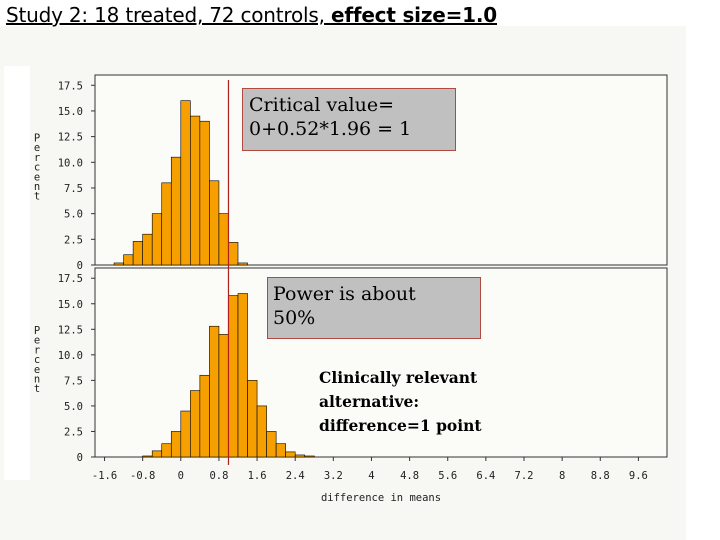 The width and height of the screenshot is (720, 540). Describe the element at coordinates (37, 380) in the screenshot. I see `bottom-ylabel-letter: n` at that location.